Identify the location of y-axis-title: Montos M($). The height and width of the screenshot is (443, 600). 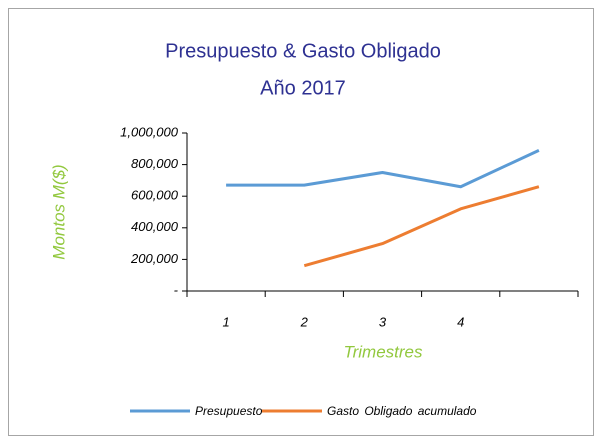
(58, 211).